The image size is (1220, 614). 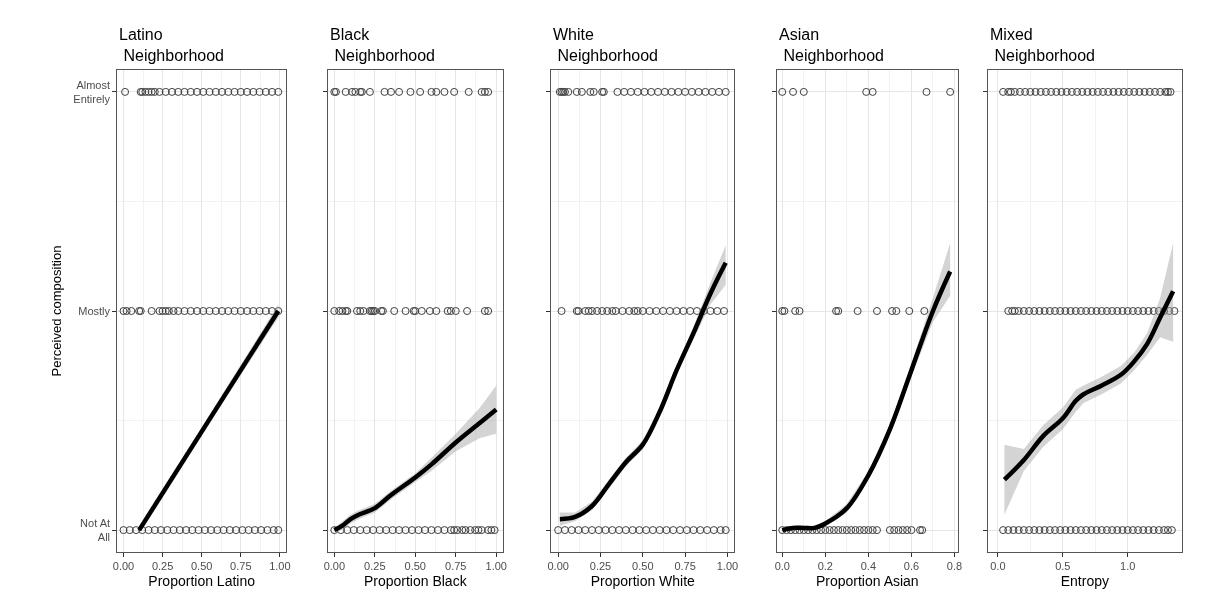 I want to click on y-axis-title: Perceived composition, so click(x=57, y=311).